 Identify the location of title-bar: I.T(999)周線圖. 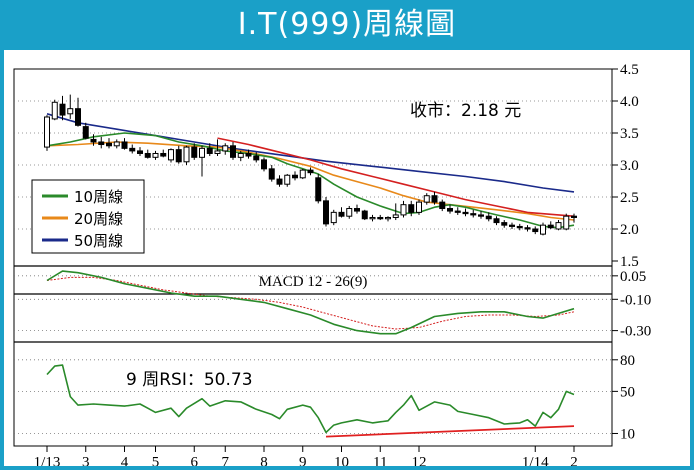
(347, 25).